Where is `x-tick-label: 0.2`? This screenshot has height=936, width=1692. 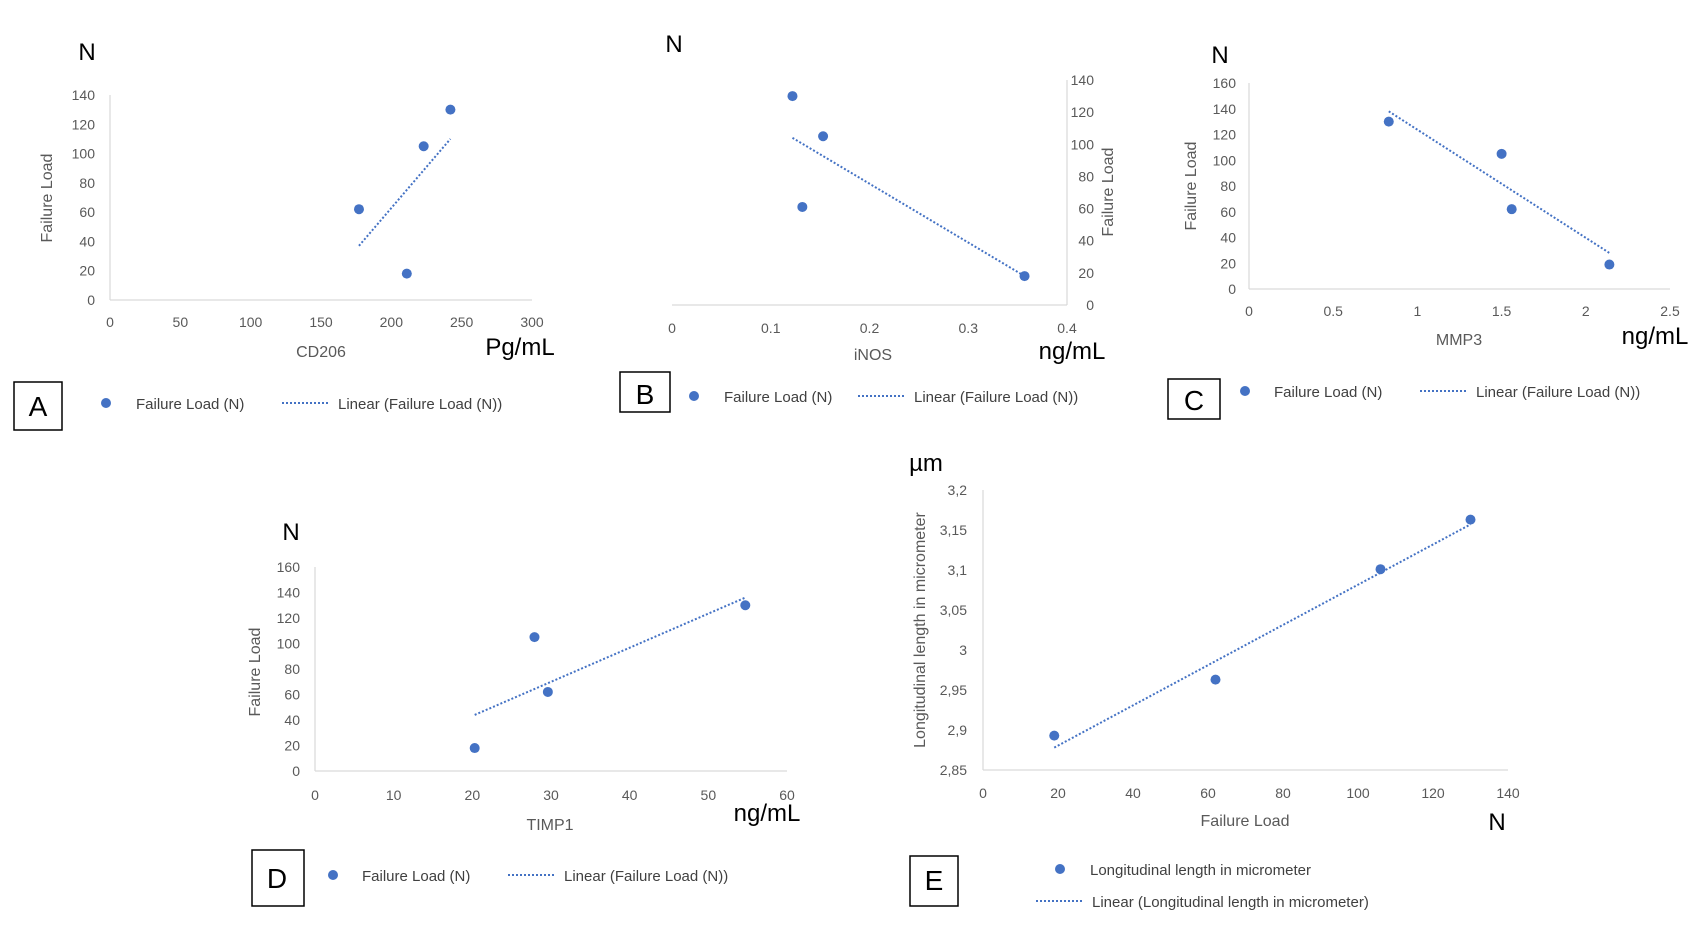
x-tick-label: 0.2 is located at coordinates (870, 328).